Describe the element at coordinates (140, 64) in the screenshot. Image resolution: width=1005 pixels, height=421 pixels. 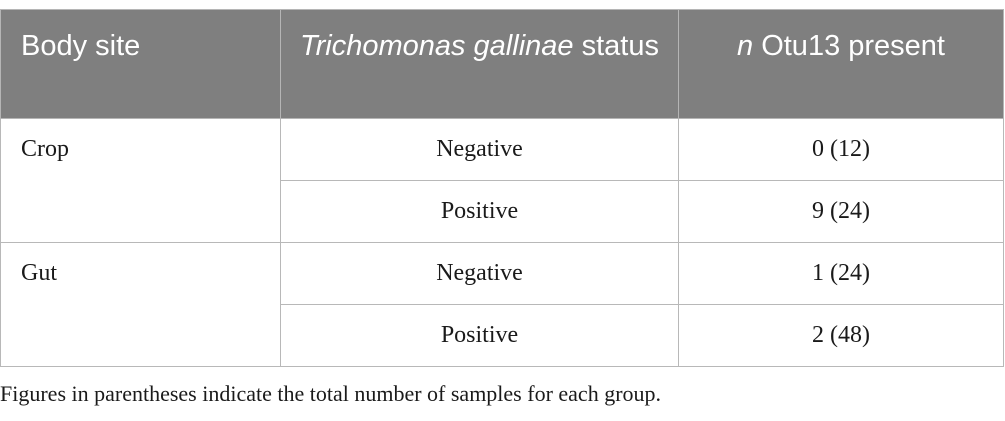
I see `header-body-site: Body site` at that location.